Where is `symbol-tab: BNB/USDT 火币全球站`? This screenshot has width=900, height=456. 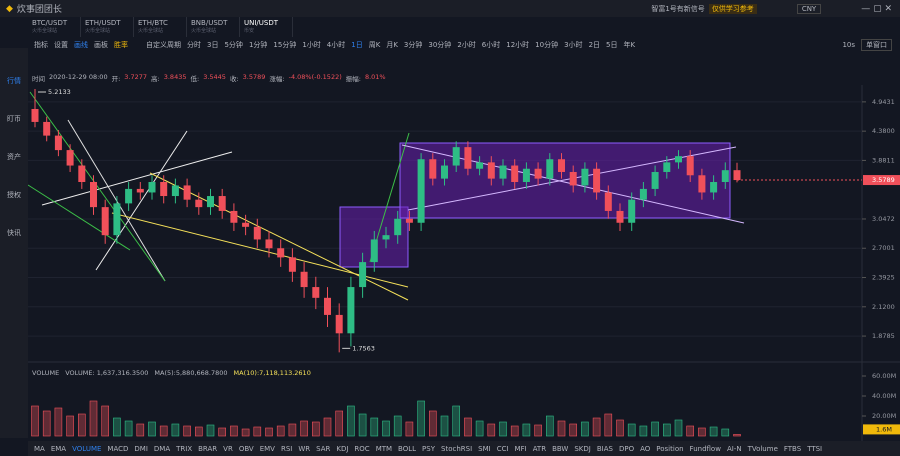
symbol-tab: BNB/USDT 火币全球站 is located at coordinates (213, 27).